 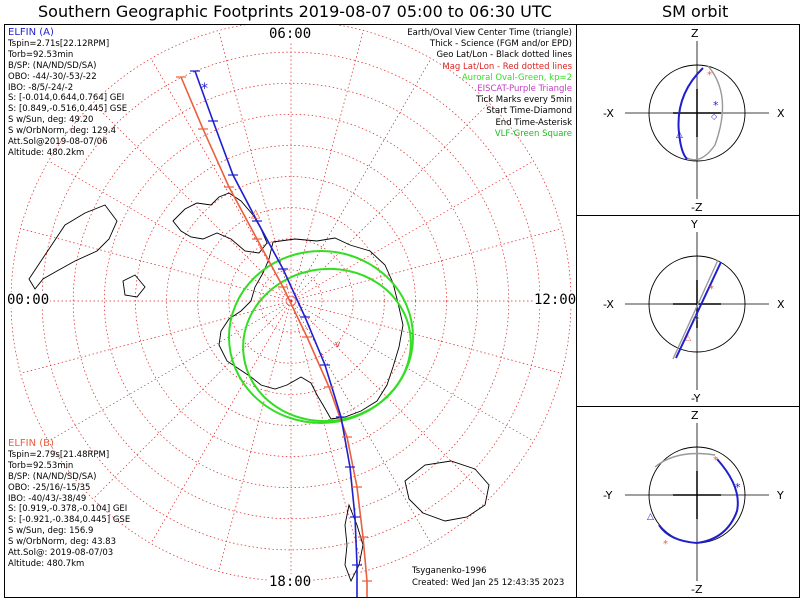 I want to click on pole-marker: v, so click(x=338, y=345).